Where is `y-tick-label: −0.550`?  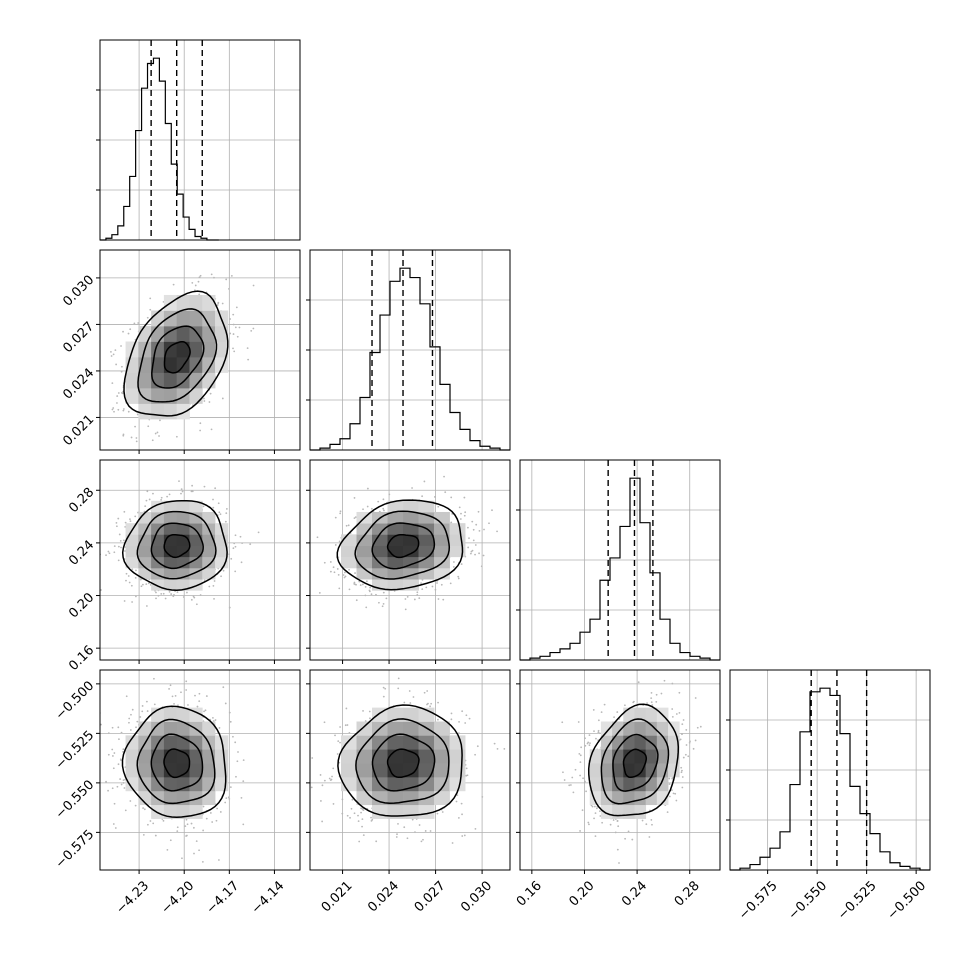
y-tick-label: −0.550 is located at coordinates (75, 800).